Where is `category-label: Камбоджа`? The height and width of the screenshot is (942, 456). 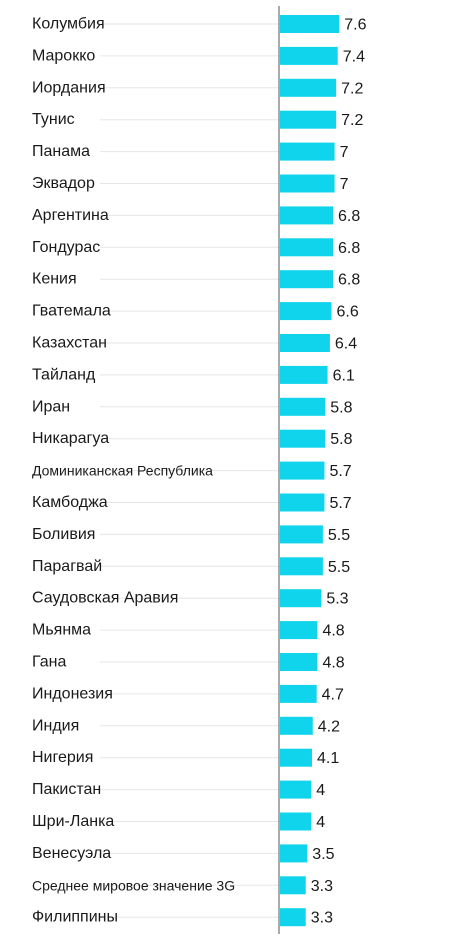 category-label: Камбоджа is located at coordinates (70, 502).